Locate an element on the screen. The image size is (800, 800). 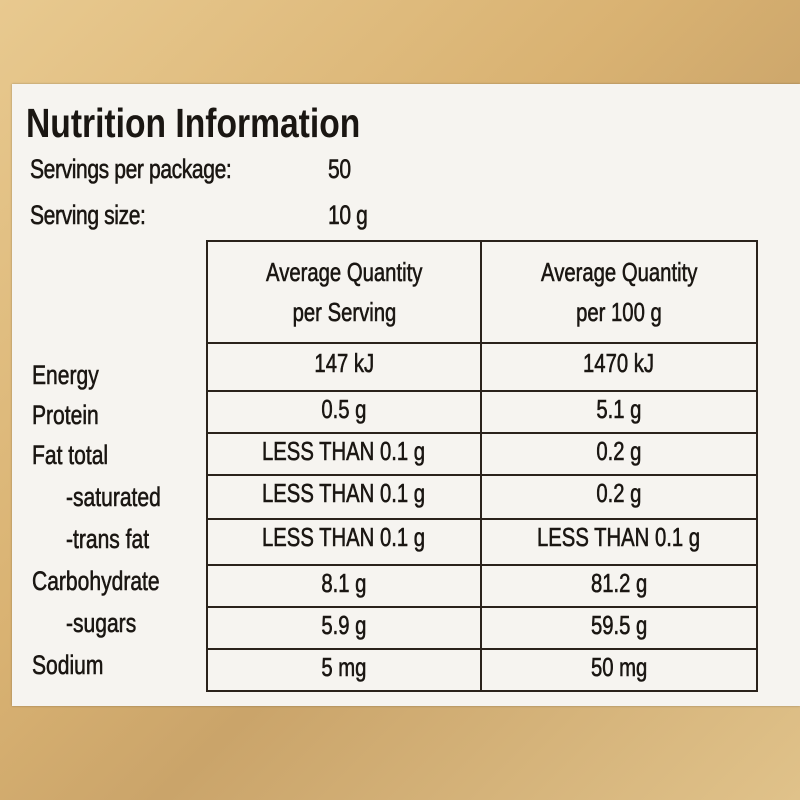
value-energy-per-serving: 147 kJ is located at coordinates (344, 363).